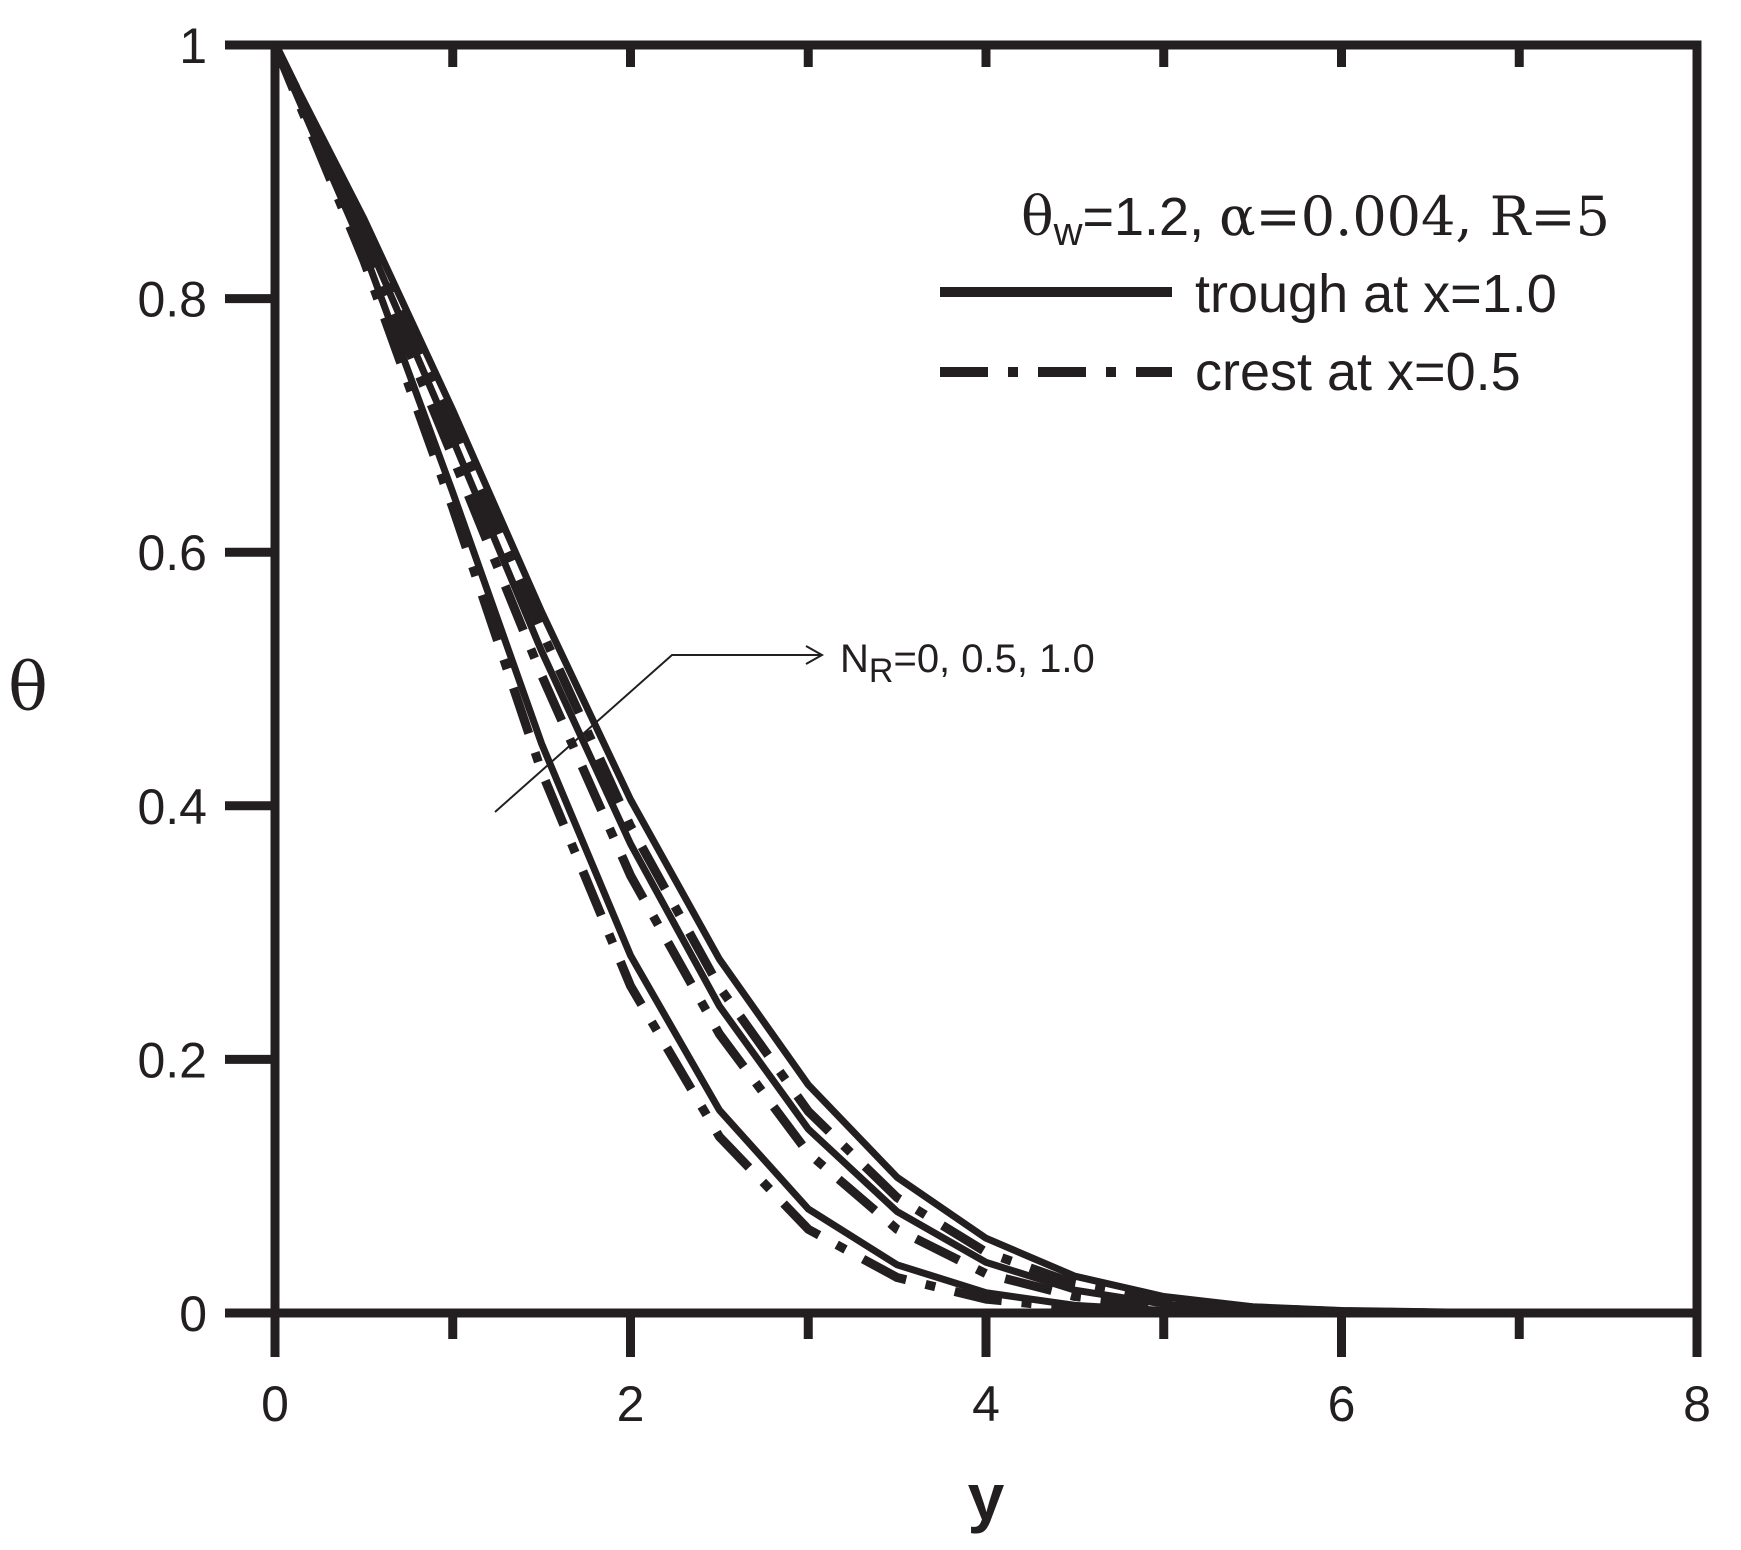  Describe the element at coordinates (172, 807) in the screenshot. I see `y-tick-label: 0.4` at that location.